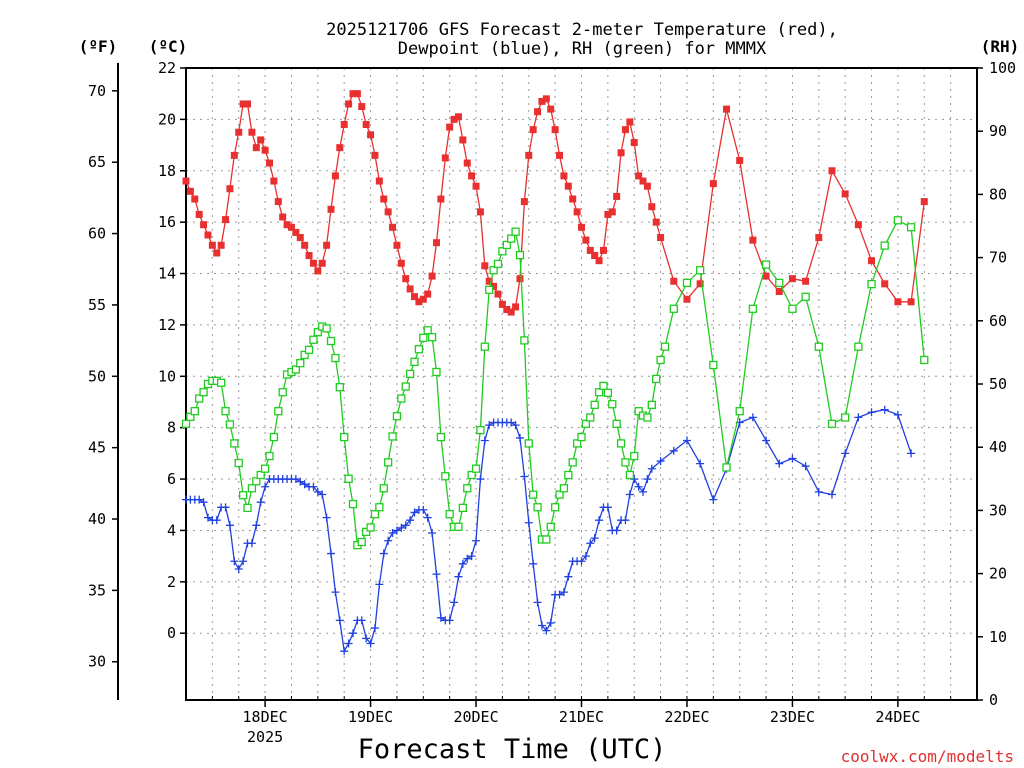  I want to click on chart-title-line-2: Dewpoint (blue), RH (green) for MMMX, so click(582, 49).